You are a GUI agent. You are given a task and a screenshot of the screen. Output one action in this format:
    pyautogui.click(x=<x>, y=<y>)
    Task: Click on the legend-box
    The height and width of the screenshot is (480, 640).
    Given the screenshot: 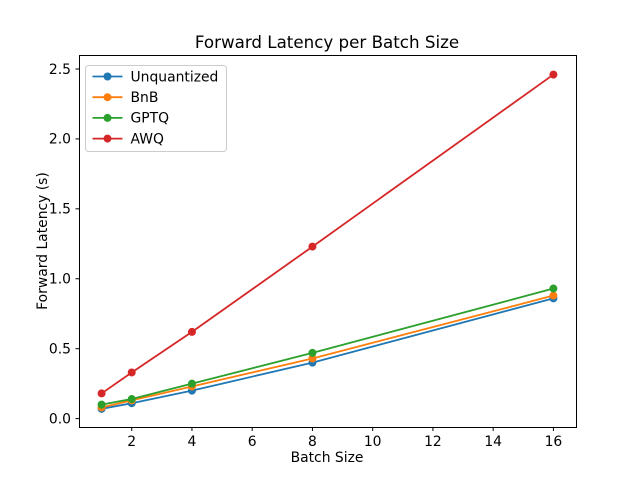 What is the action you would take?
    pyautogui.click(x=156, y=108)
    